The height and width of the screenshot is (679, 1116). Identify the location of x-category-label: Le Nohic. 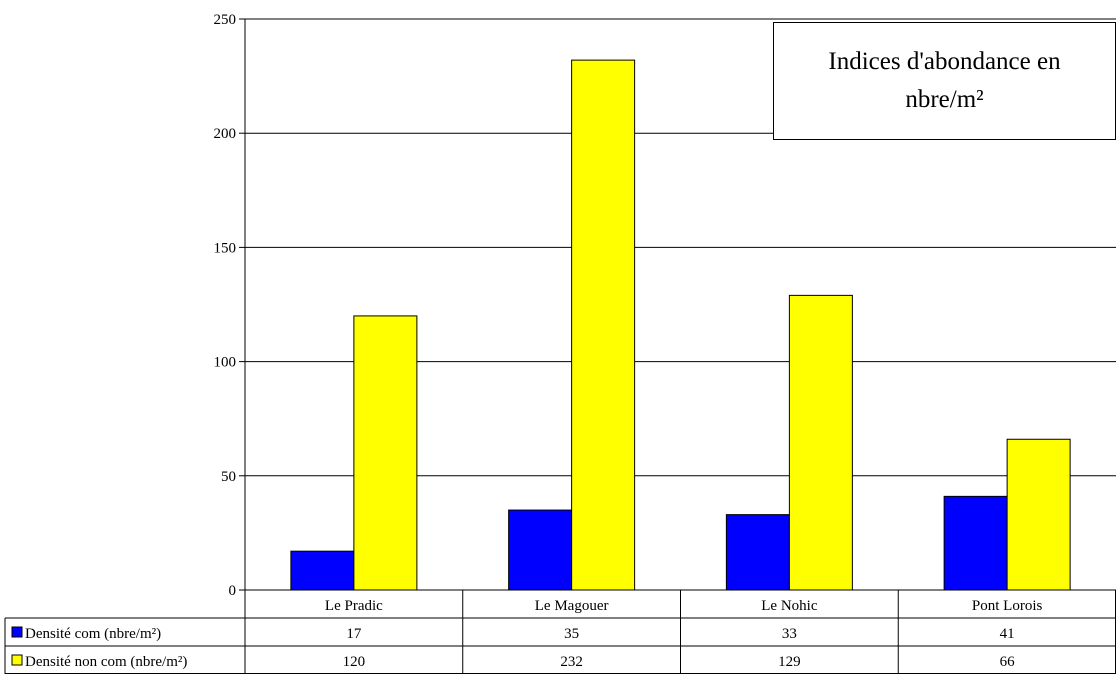
(789, 606).